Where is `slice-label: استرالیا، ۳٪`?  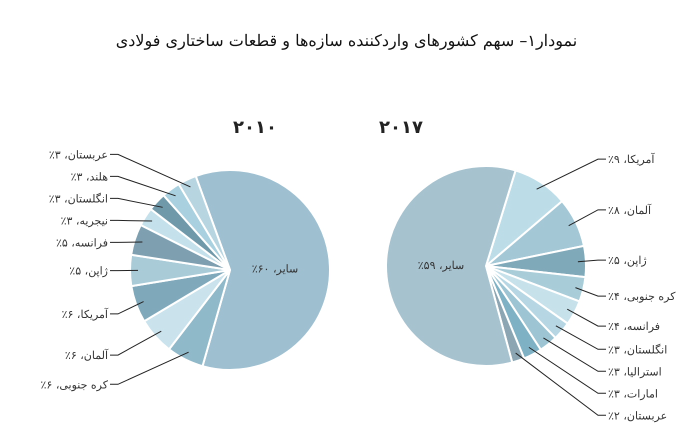 slice-label: استرالیا، ۳٪ is located at coordinates (635, 371).